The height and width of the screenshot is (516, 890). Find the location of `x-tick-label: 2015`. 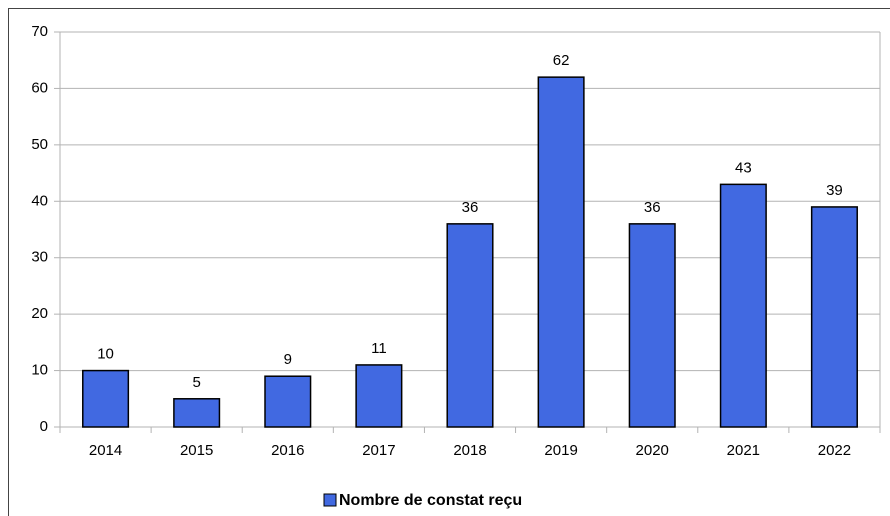

x-tick-label: 2015 is located at coordinates (196, 450).